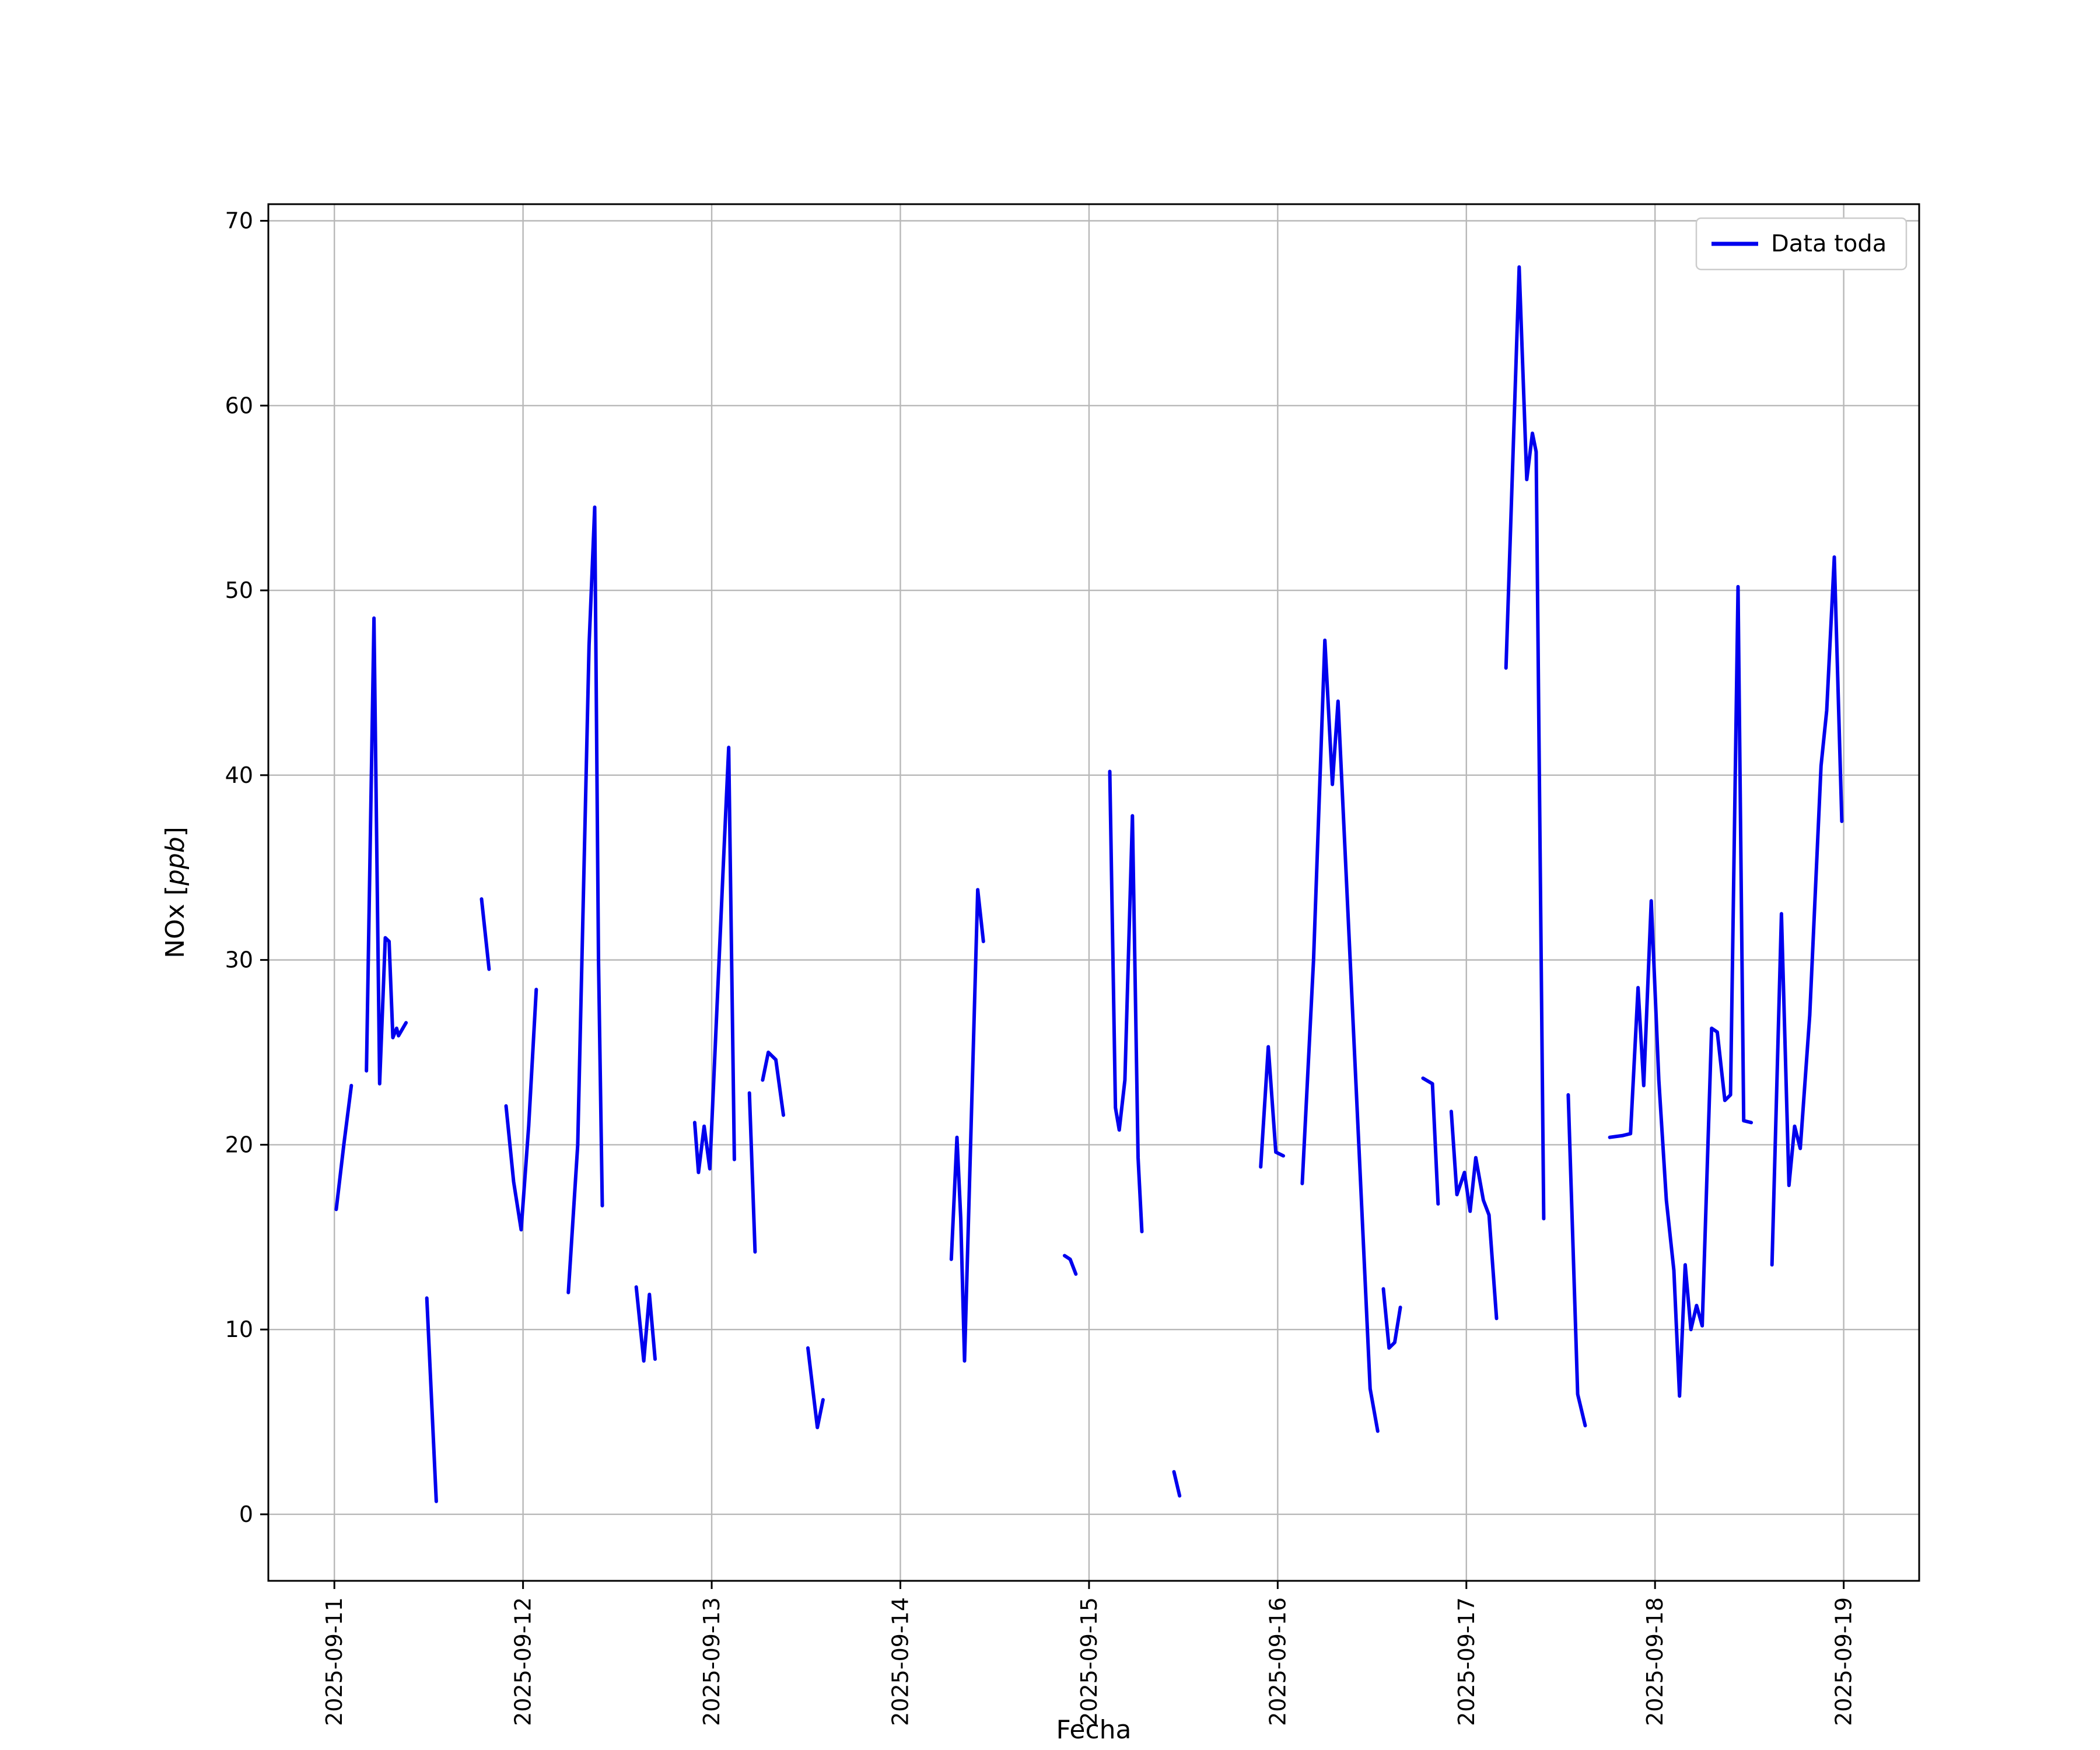 The height and width of the screenshot is (1750, 2100). I want to click on x-tick-label: 2025-09-18, so click(1655, 1661).